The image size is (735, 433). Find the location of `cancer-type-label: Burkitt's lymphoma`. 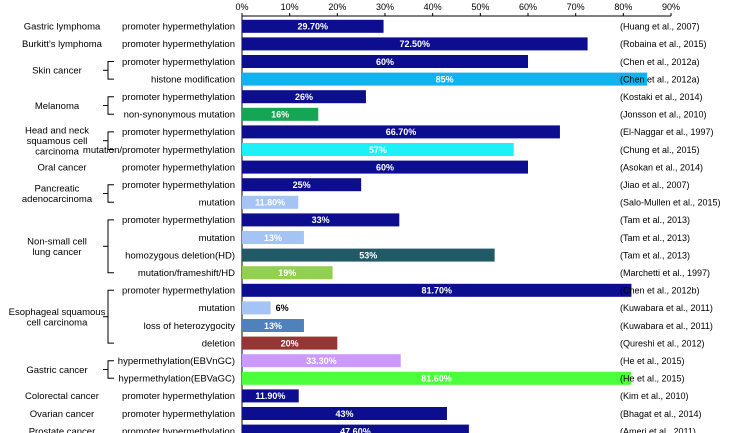

cancer-type-label: Burkitt's lymphoma is located at coordinates (62, 44).